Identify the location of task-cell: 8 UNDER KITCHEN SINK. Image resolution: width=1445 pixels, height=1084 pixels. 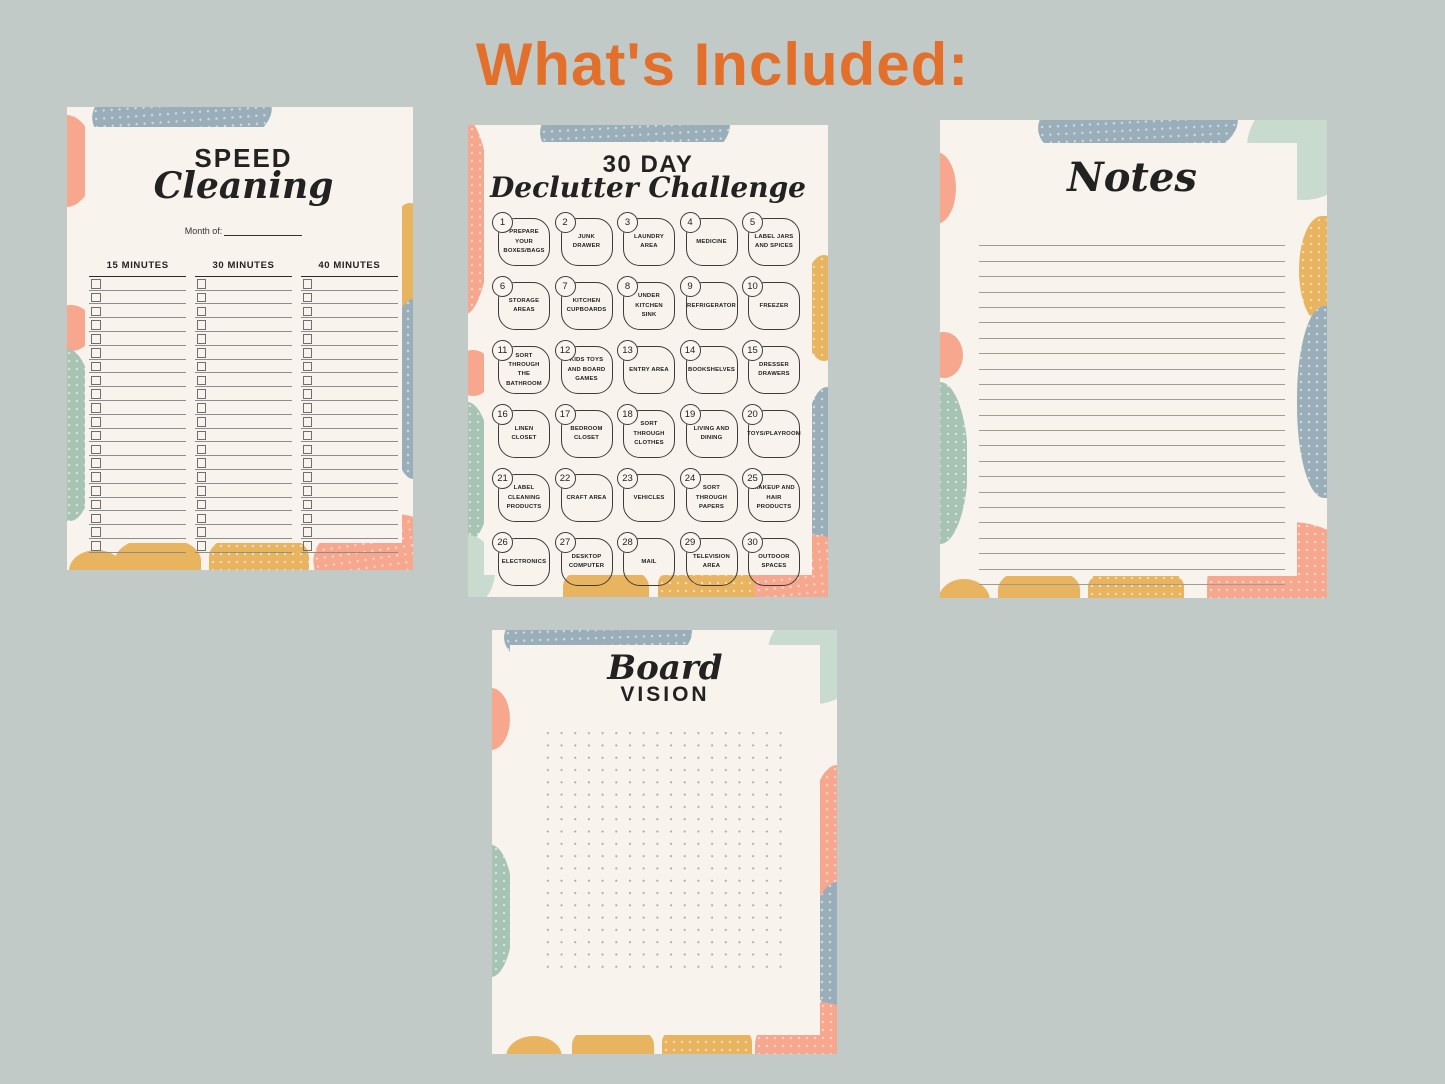
(646, 303).